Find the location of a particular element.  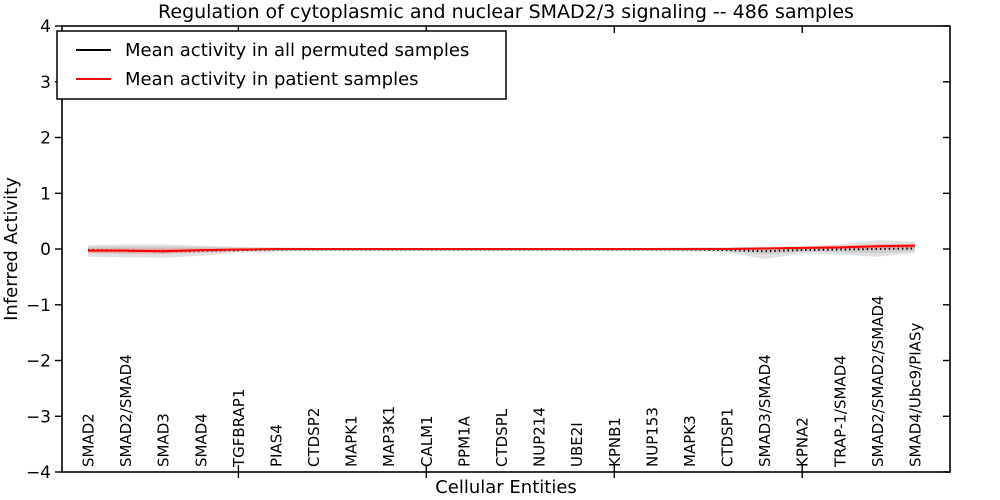

y-tick-label: 0 is located at coordinates (45, 250).